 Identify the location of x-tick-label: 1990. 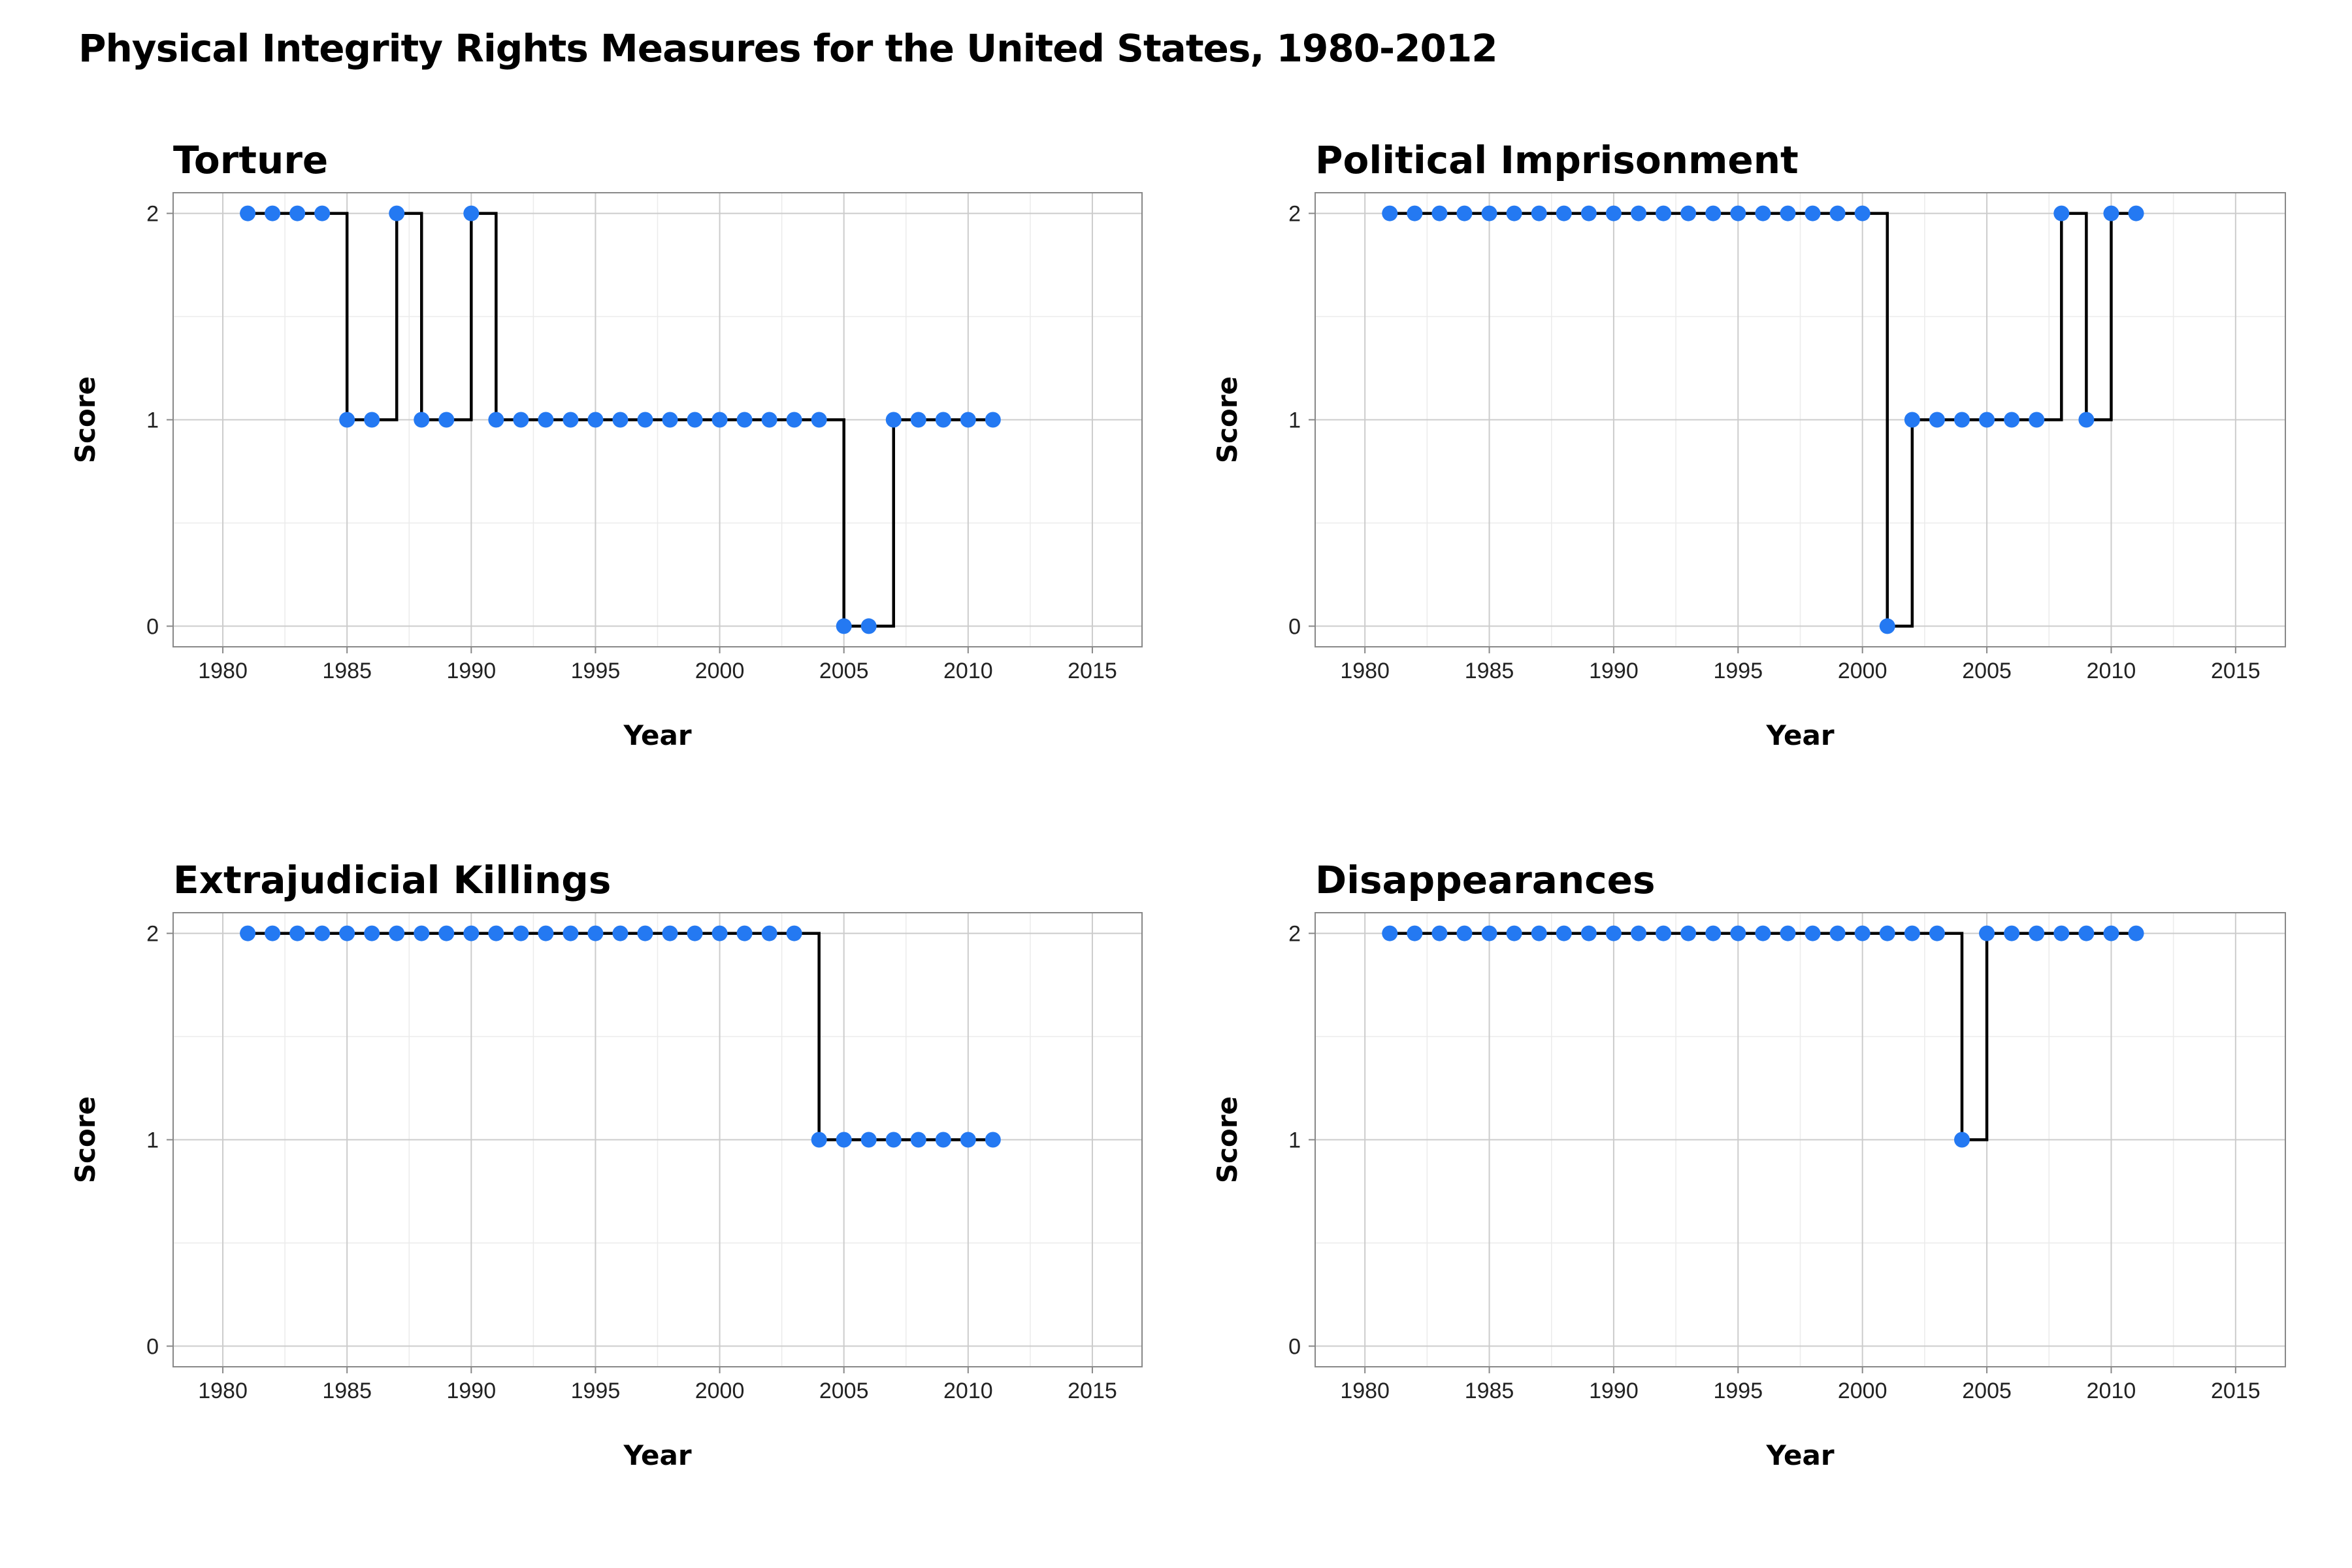
(1614, 1391).